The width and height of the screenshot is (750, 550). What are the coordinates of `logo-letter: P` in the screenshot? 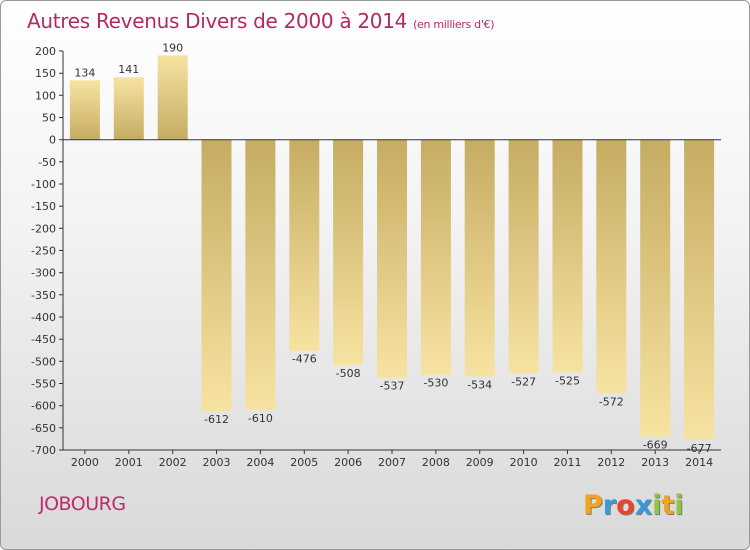 It's located at (593, 505).